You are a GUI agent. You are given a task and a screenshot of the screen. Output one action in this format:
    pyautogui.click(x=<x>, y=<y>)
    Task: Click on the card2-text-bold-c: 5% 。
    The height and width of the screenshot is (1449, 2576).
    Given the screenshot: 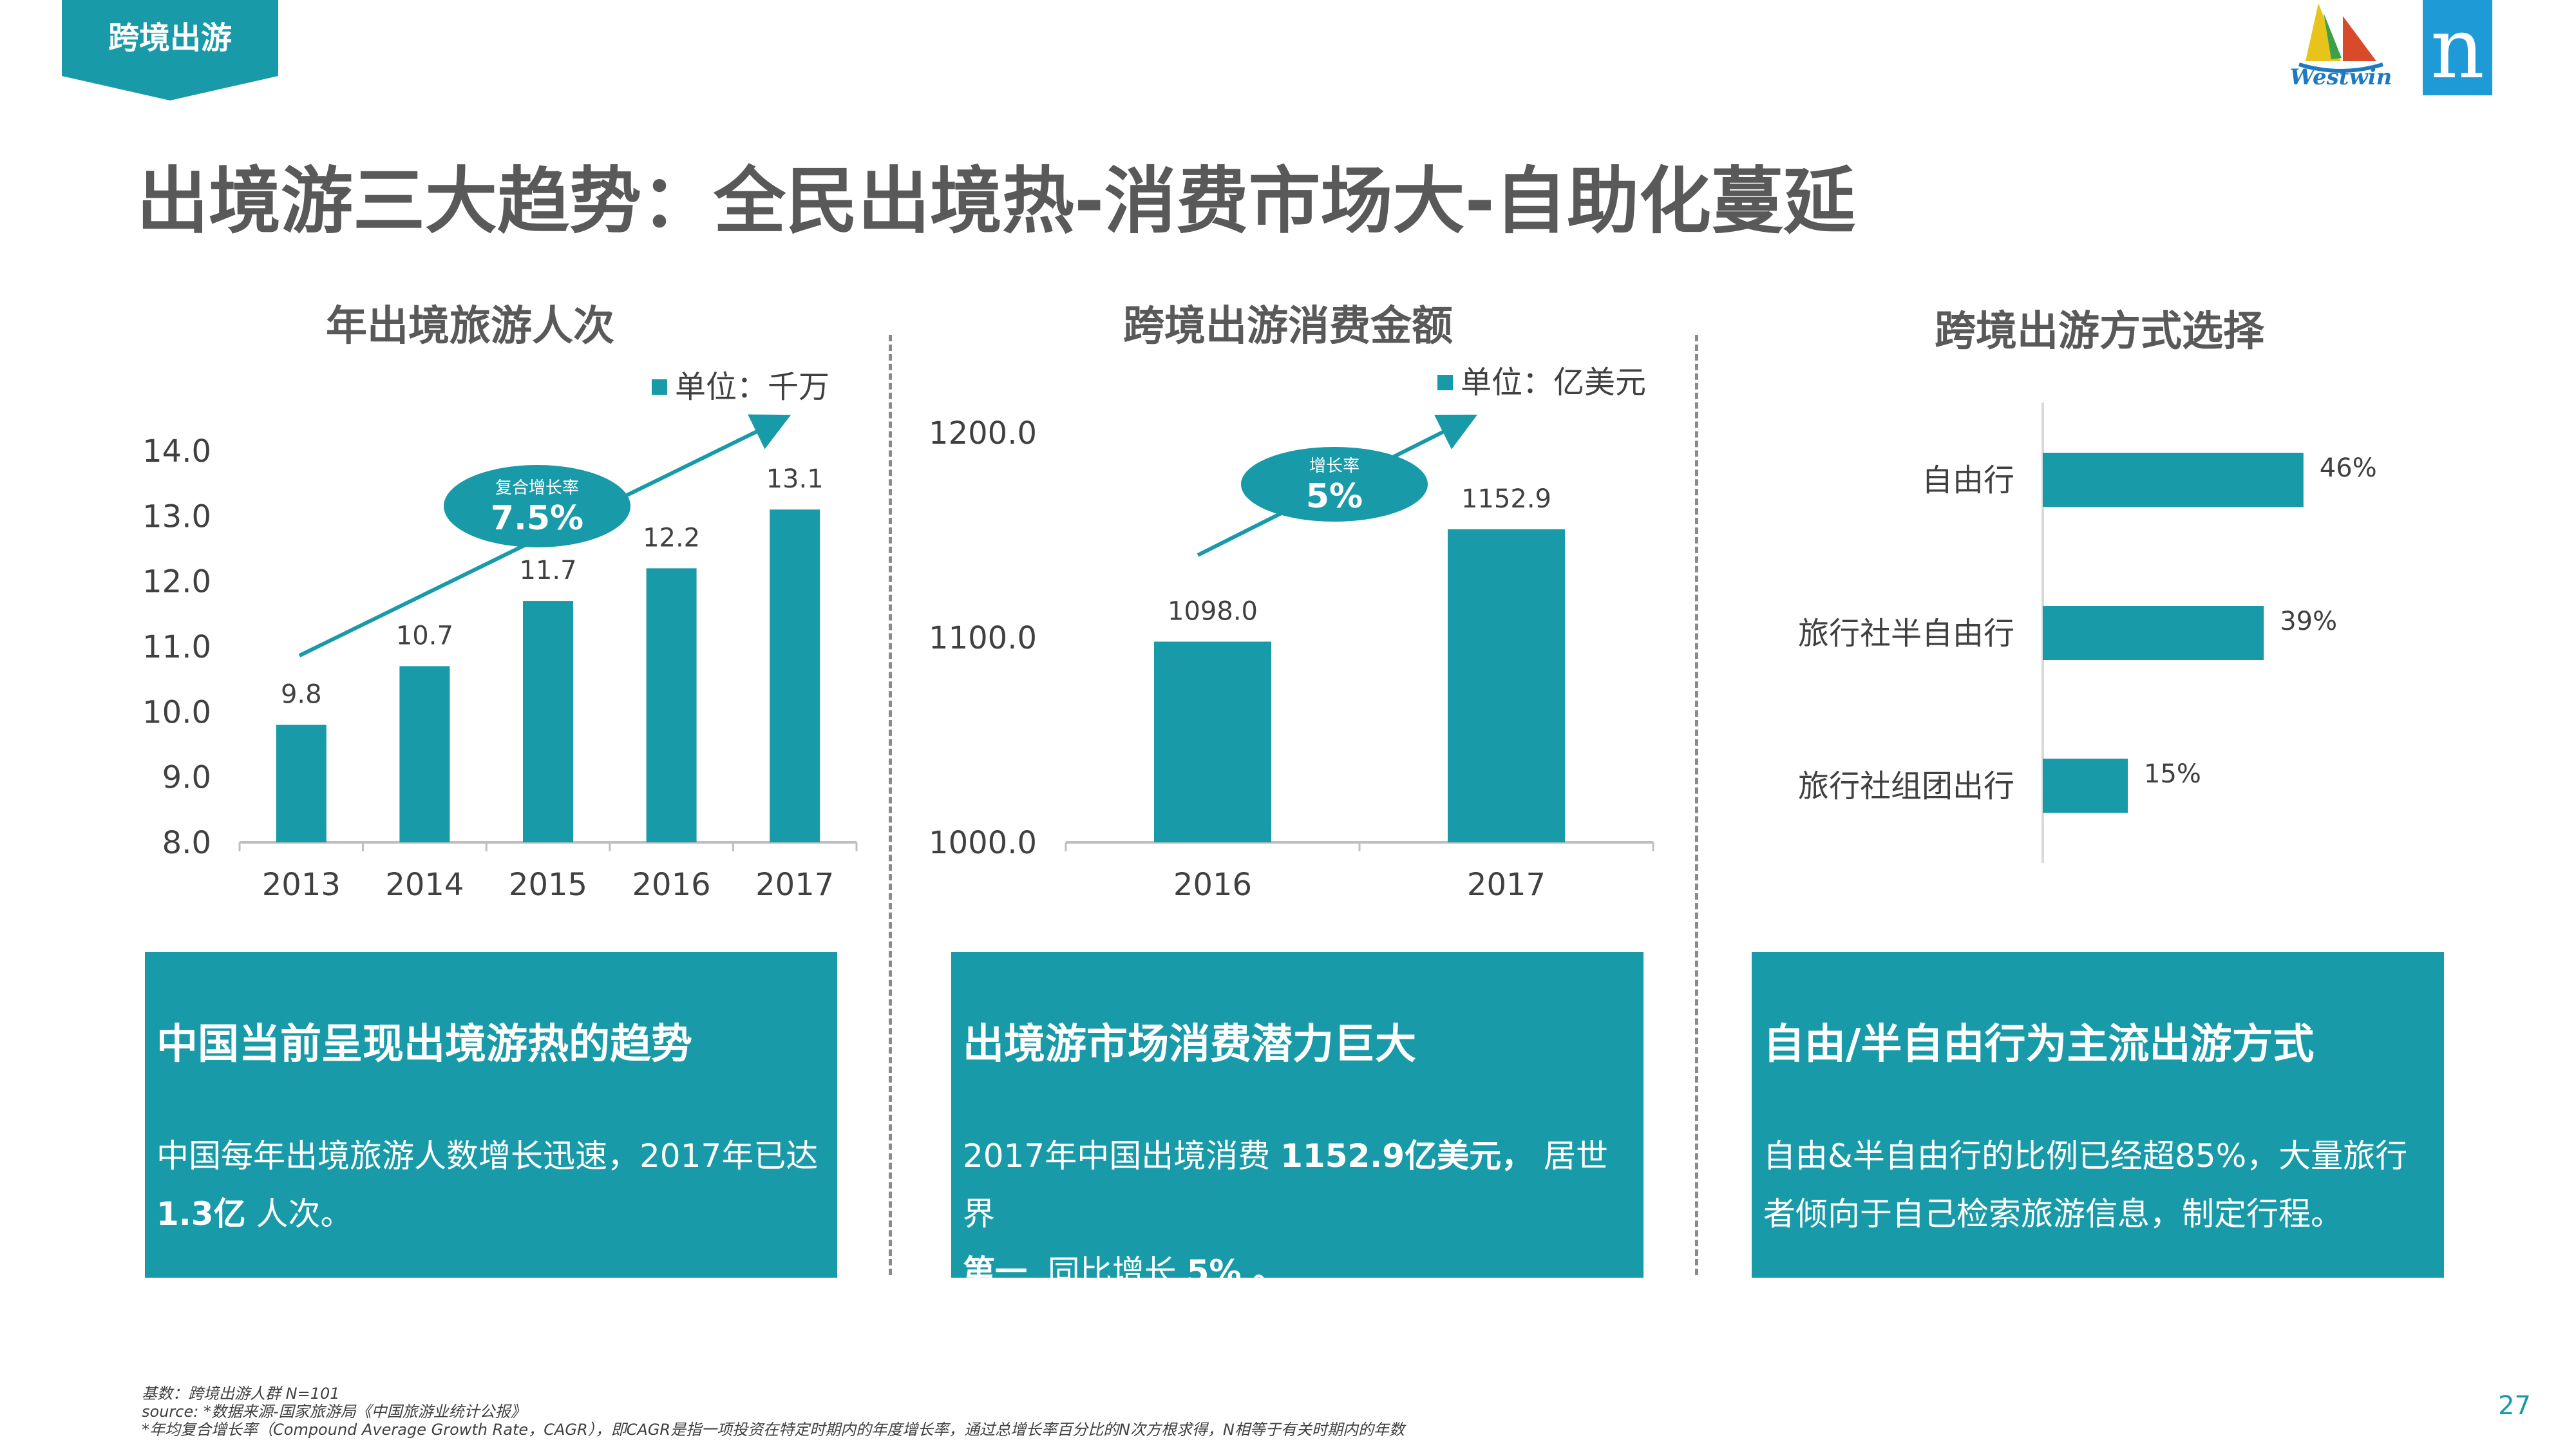 What is the action you would take?
    pyautogui.click(x=1235, y=1272)
    